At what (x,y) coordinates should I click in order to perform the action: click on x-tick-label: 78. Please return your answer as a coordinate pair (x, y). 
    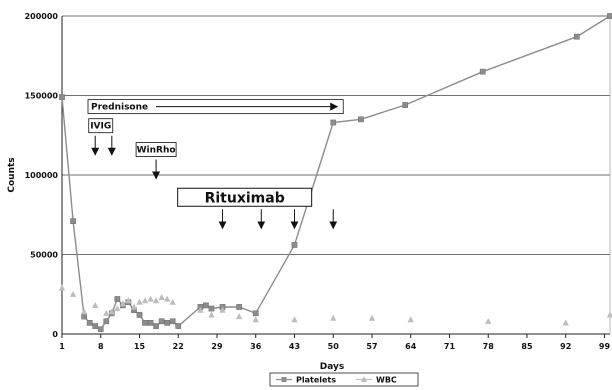
    Looking at the image, I should click on (489, 346).